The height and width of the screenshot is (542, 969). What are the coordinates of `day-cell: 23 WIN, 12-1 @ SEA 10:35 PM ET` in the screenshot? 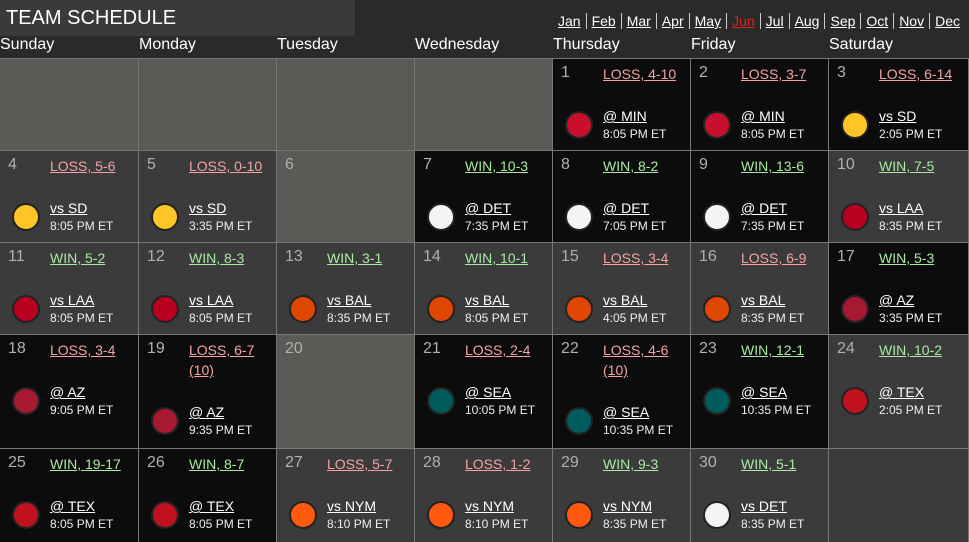 It's located at (760, 391).